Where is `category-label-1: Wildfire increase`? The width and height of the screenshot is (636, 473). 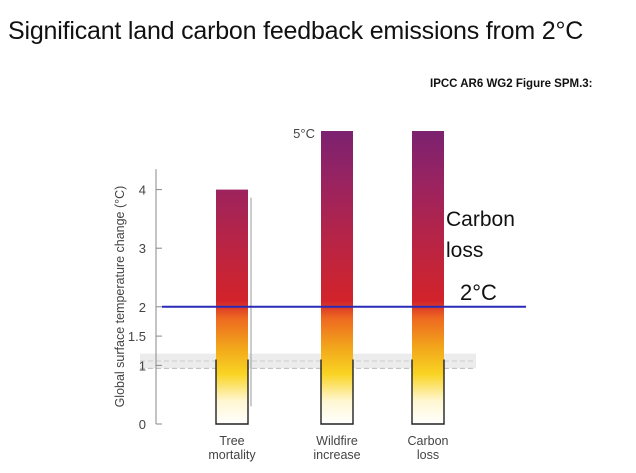 category-label-1: Wildfire increase is located at coordinates (336, 448).